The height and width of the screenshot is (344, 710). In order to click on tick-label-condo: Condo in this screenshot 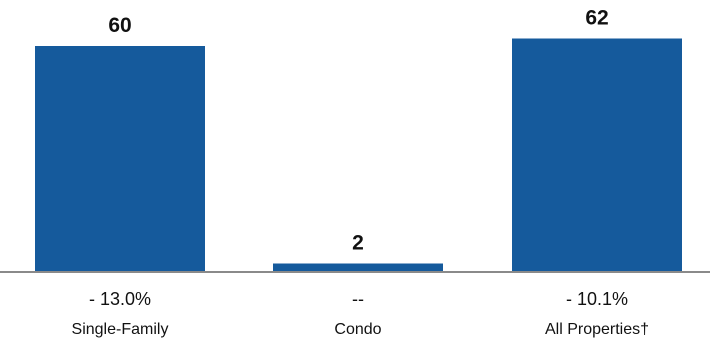, I will do `click(357, 329)`.